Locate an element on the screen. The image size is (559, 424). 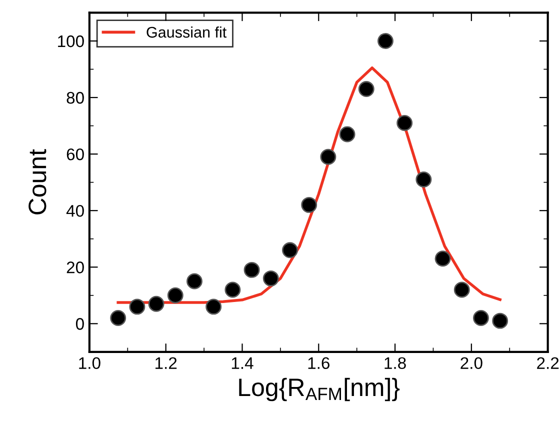
y-tick-label: 60 is located at coordinates (75, 154).